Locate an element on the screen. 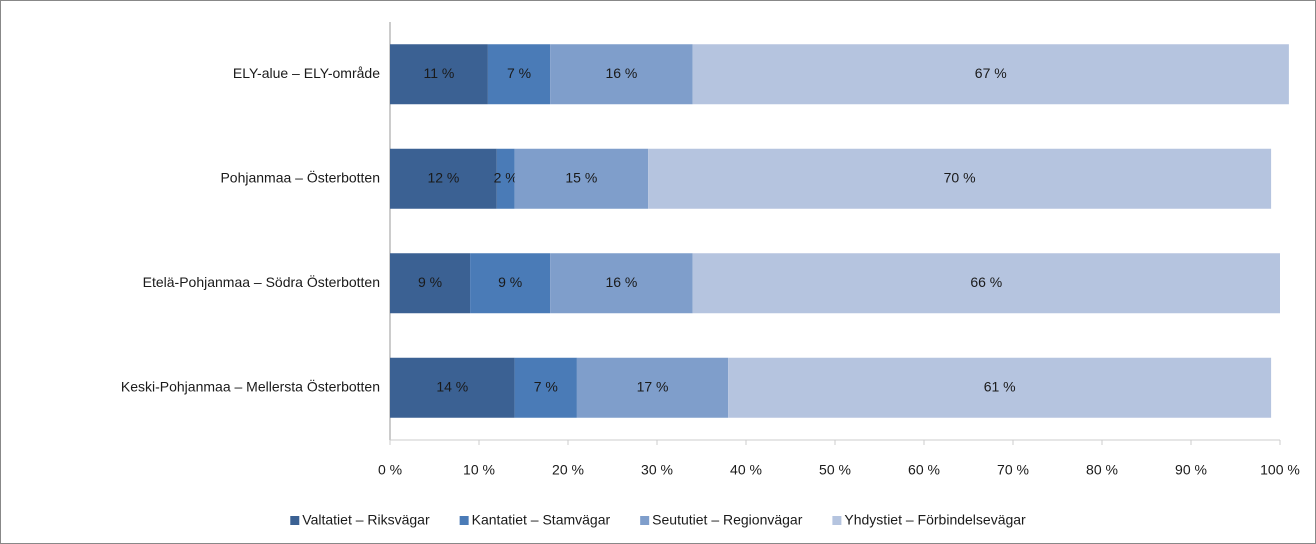  data-label: 15 % is located at coordinates (581, 177).